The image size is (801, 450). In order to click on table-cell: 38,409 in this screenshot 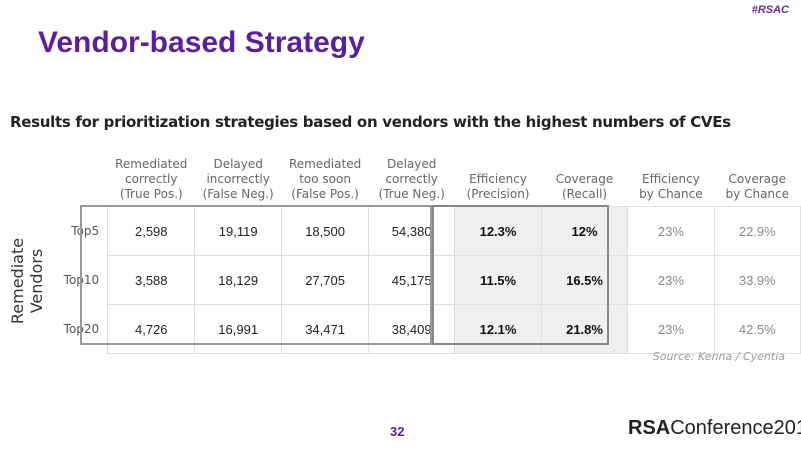, I will do `click(412, 329)`.